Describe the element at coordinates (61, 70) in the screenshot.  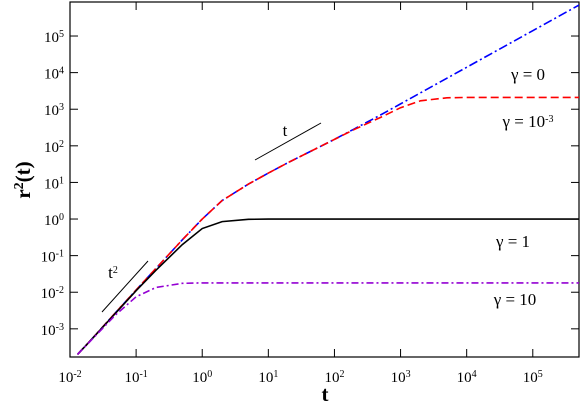
I see `y-tick-label-exponent: 4` at that location.